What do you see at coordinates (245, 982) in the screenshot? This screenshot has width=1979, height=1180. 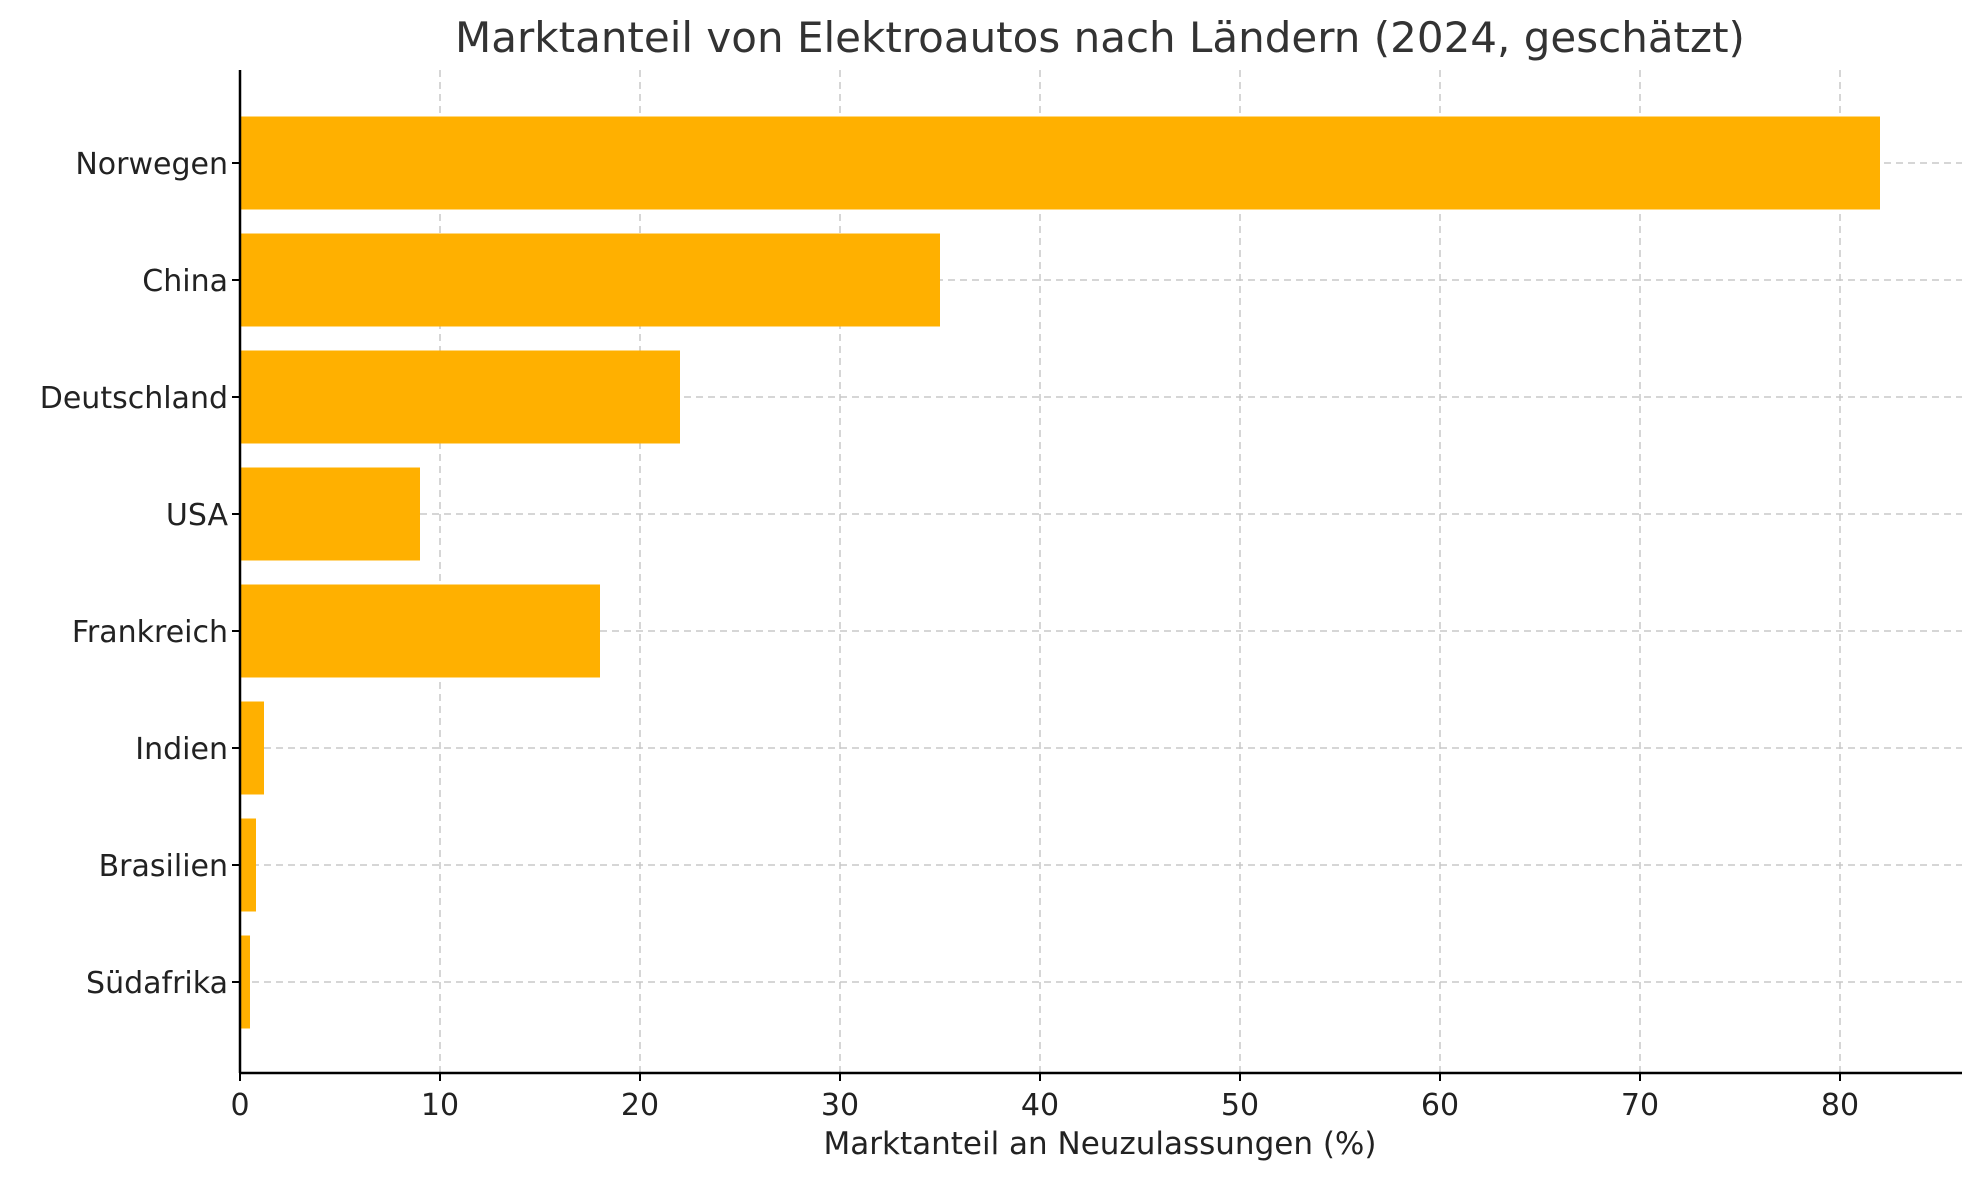 I see `bar-suedafrika` at bounding box center [245, 982].